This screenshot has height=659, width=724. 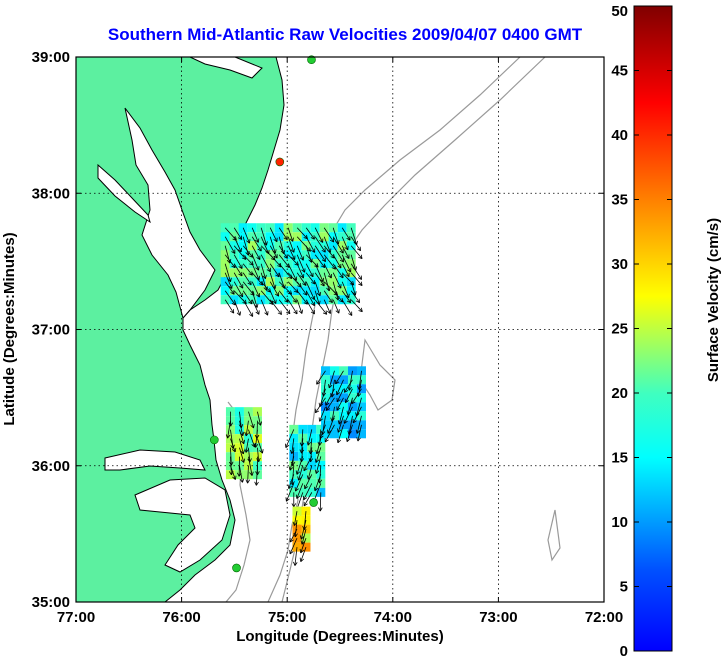 I want to click on y-tick-label: 39:00, so click(x=51, y=57).